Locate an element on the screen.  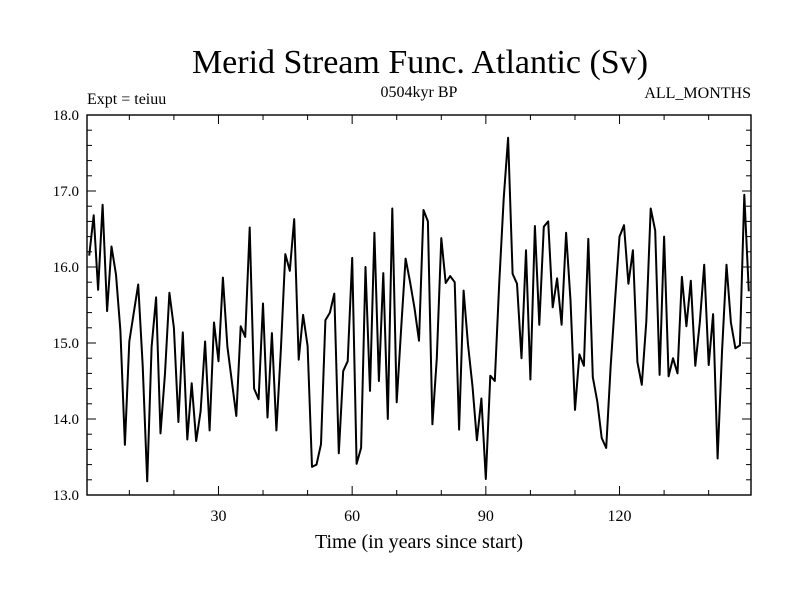
period-label: 0504kyr BP is located at coordinates (419, 92).